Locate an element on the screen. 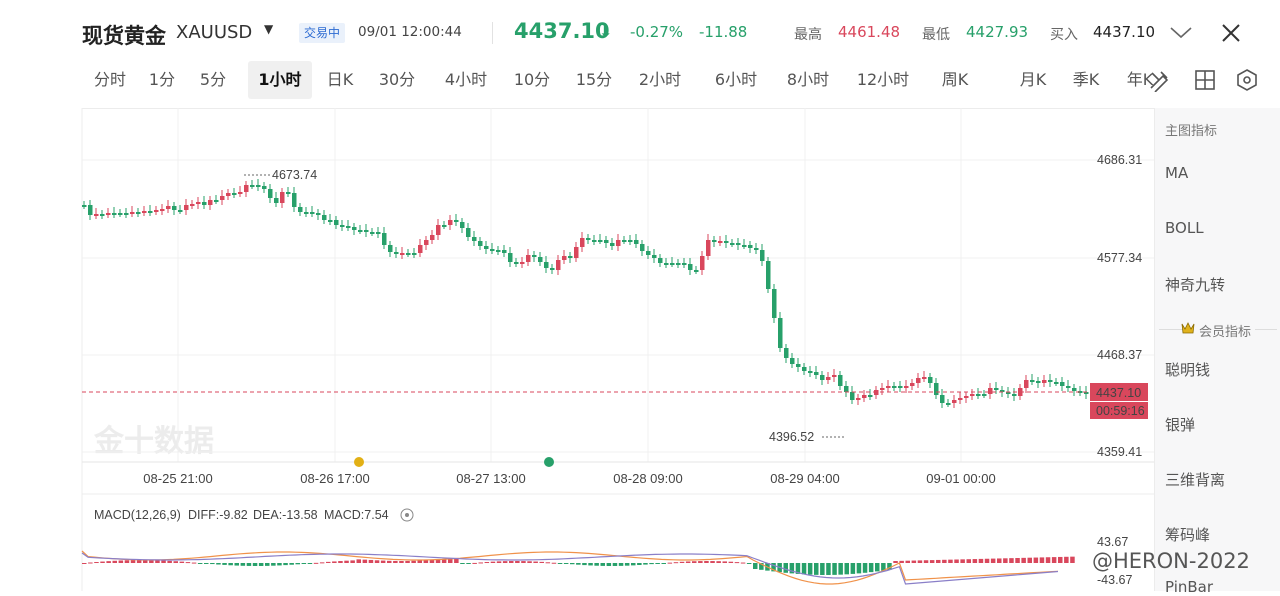 The height and width of the screenshot is (596, 1280). crown-icon is located at coordinates (1188, 328).